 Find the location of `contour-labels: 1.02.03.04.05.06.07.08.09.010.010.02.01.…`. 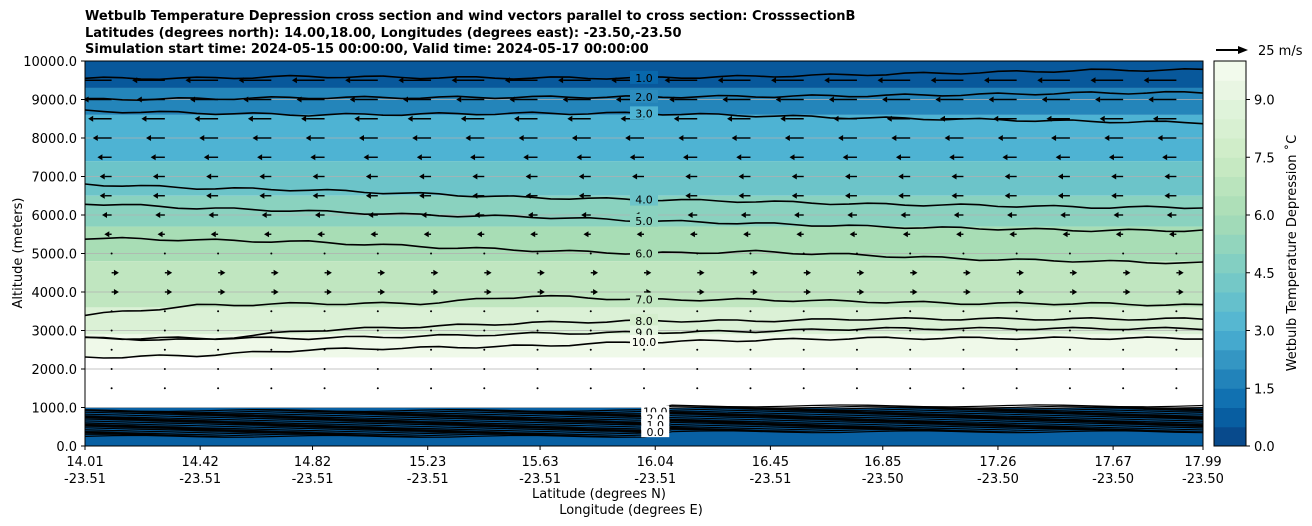

contour-labels: 1.02.03.04.05.06.07.08.09.010.010.02.01.… is located at coordinates (650, 254).